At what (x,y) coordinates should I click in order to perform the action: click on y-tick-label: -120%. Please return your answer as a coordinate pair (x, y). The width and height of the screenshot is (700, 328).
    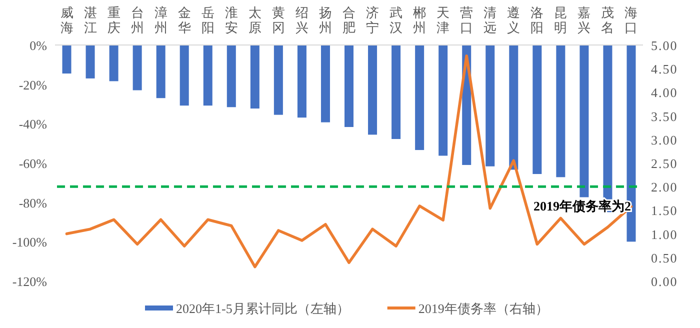
    Looking at the image, I should click on (30, 281).